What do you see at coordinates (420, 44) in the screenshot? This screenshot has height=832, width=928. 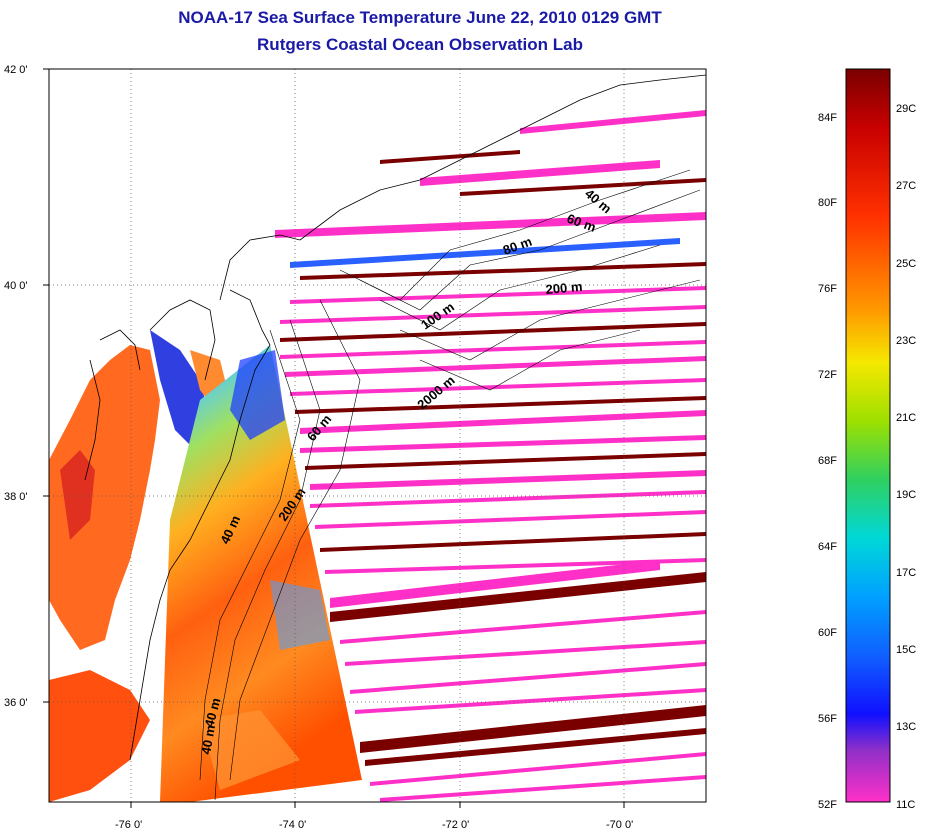 I see `map-subtitle: Rutgers Coastal Ocean Observation Lab` at bounding box center [420, 44].